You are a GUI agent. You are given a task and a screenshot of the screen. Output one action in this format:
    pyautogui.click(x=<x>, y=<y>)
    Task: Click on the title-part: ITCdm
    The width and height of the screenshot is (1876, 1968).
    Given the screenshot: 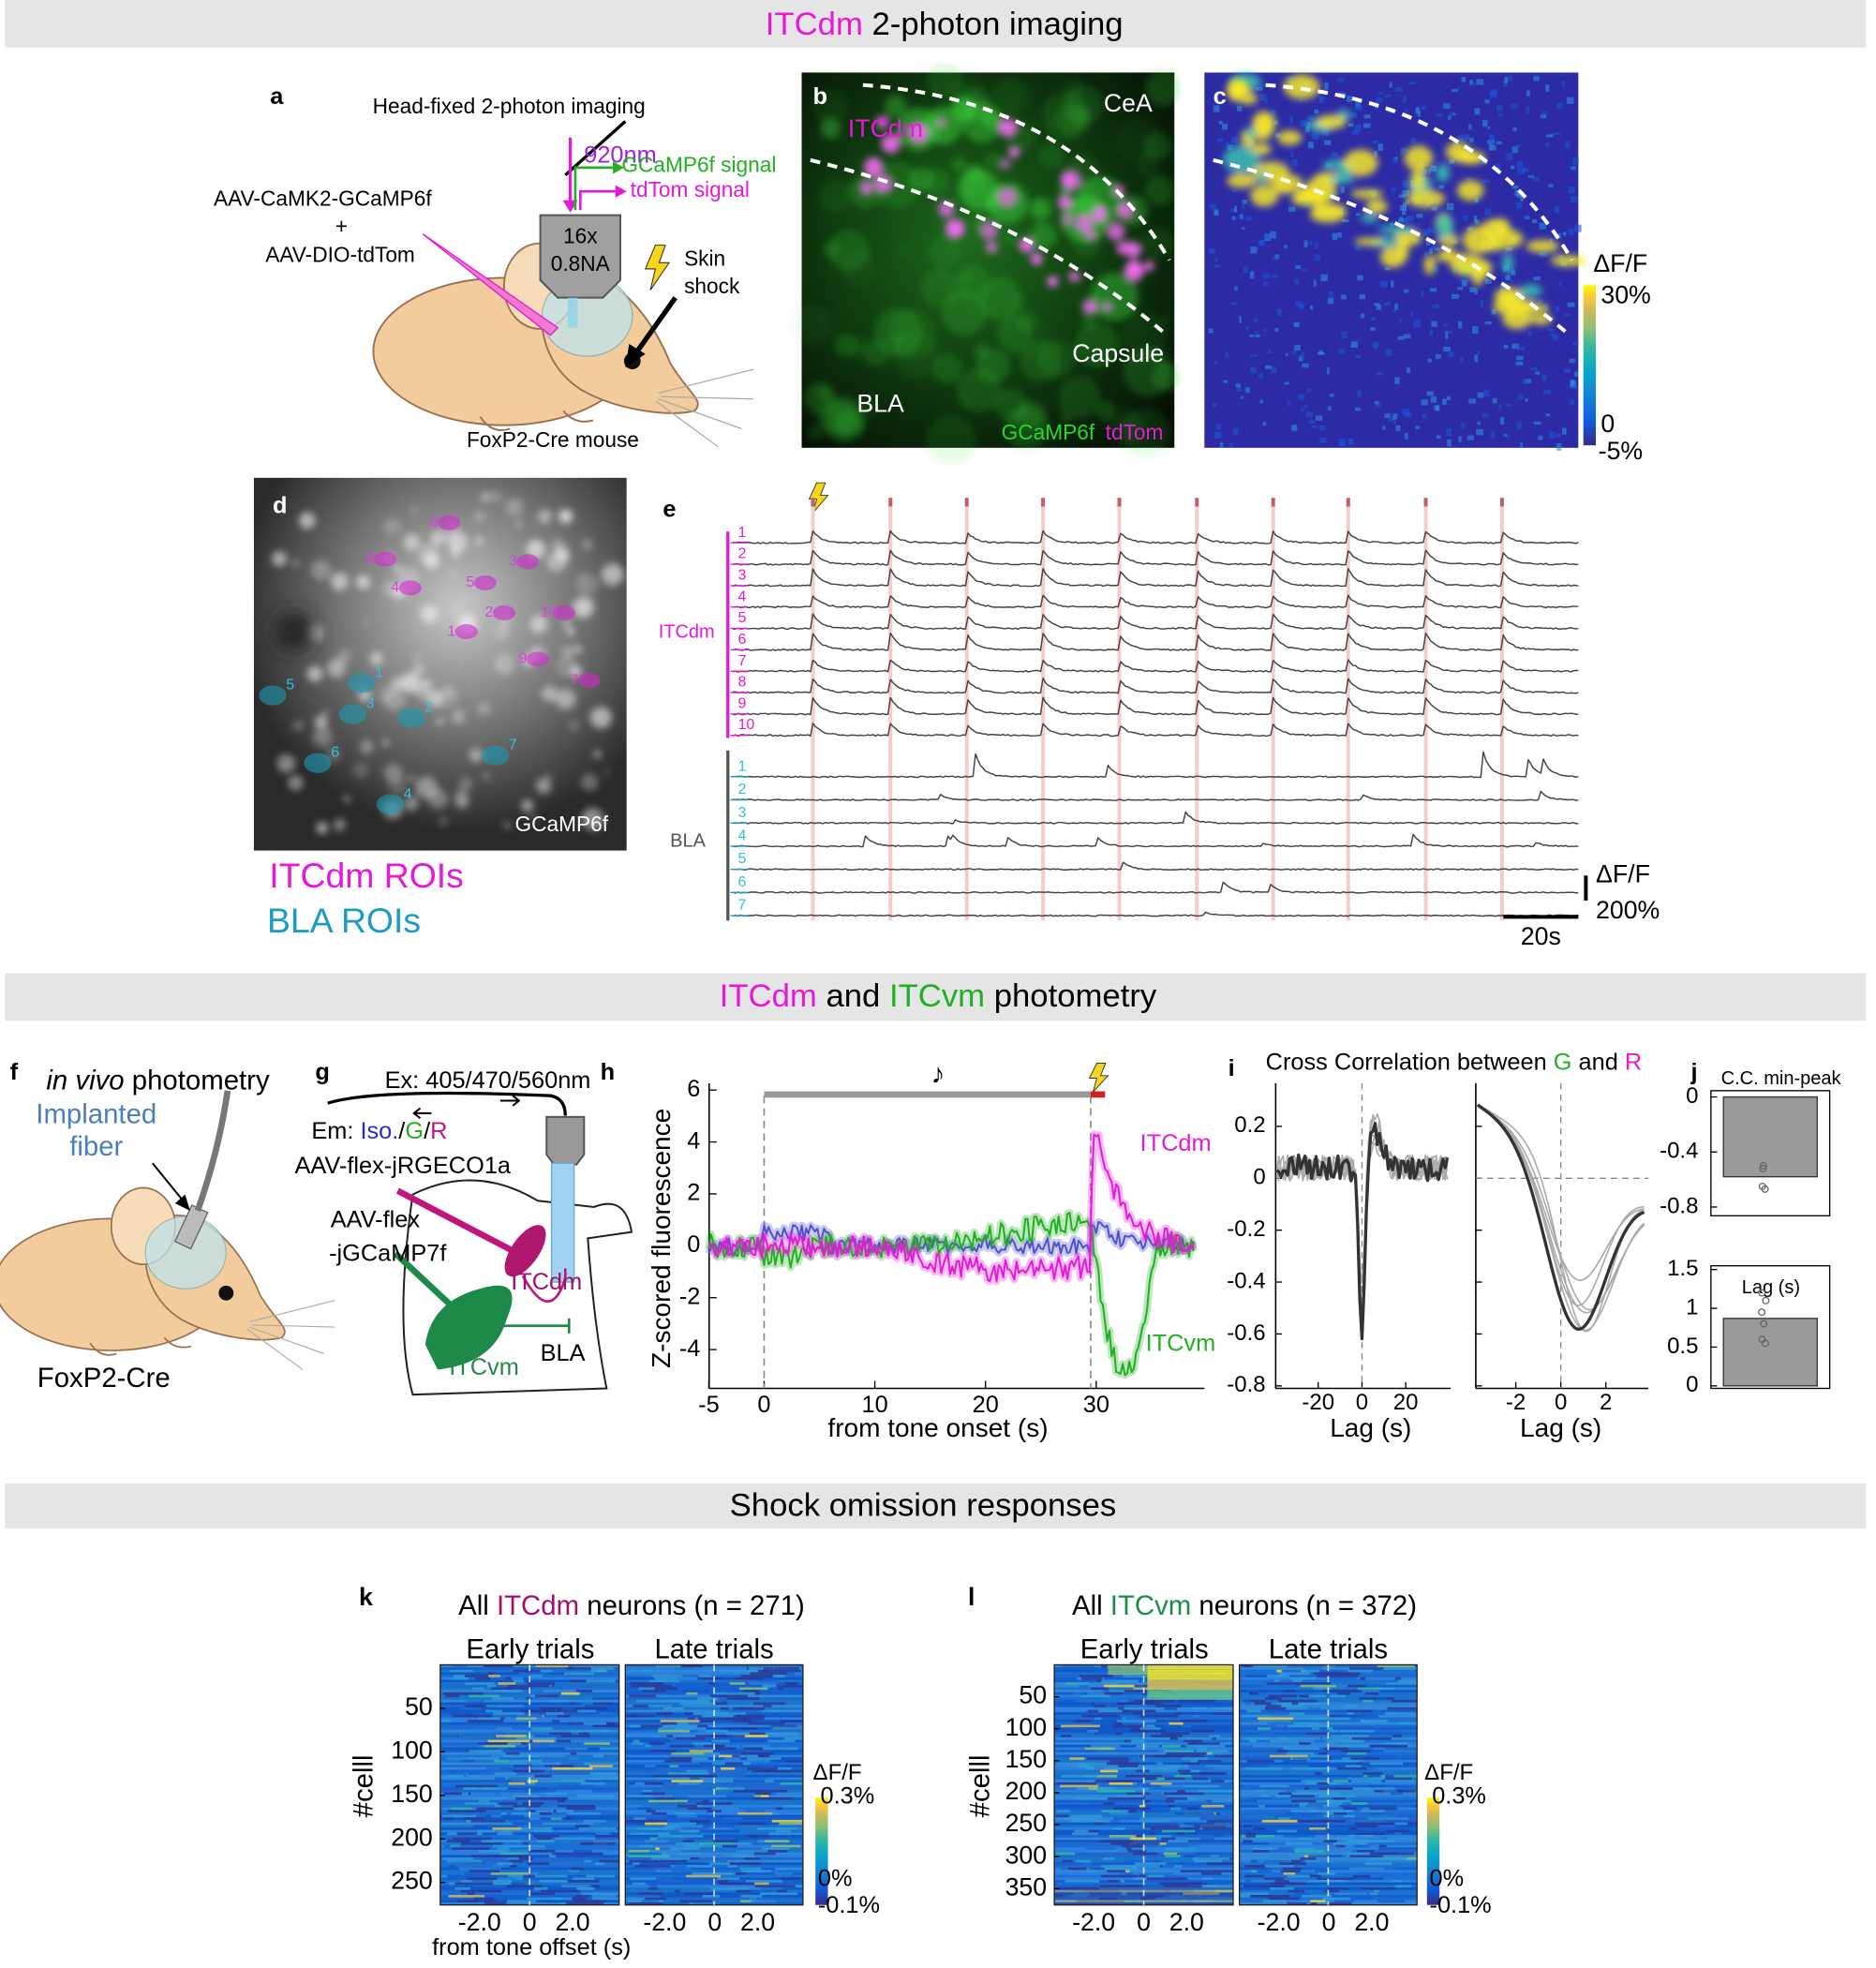 What is the action you would take?
    pyautogui.click(x=814, y=24)
    